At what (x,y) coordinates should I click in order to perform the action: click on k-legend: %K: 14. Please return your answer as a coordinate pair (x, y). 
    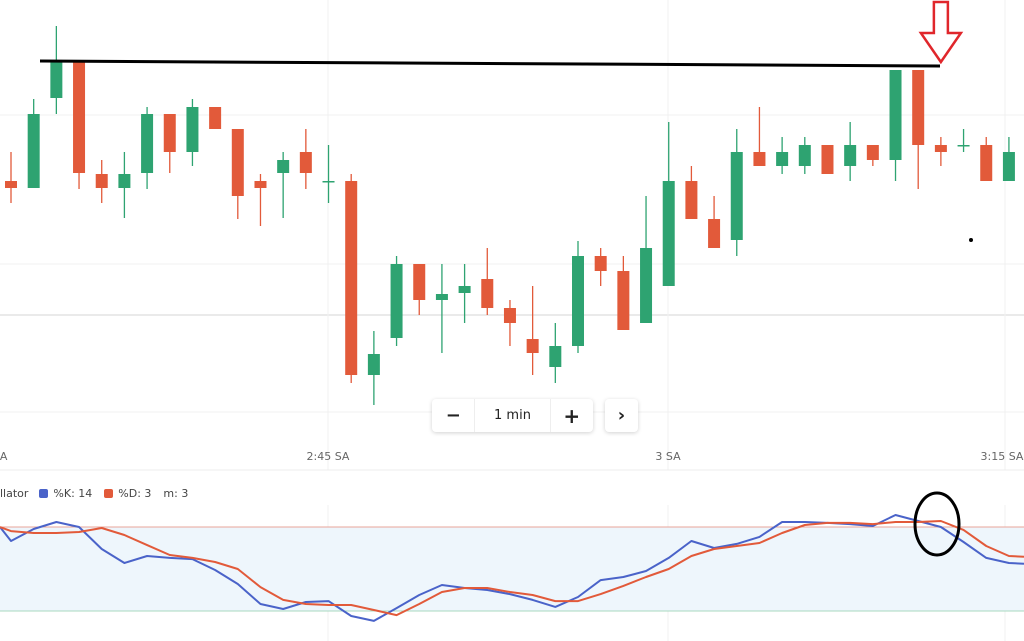
    Looking at the image, I should click on (73, 493).